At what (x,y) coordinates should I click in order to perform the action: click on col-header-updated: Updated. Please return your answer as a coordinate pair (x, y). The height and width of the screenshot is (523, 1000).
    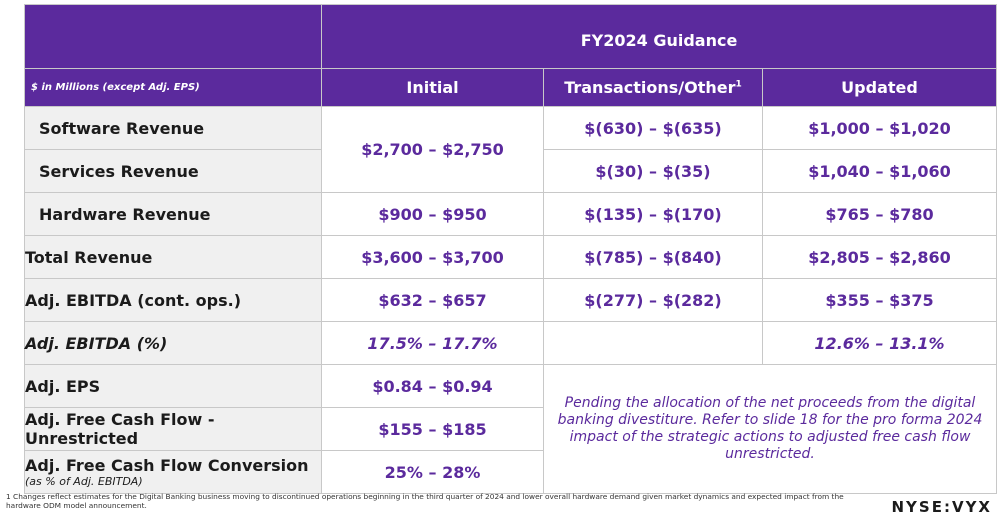
    Looking at the image, I should click on (879, 87).